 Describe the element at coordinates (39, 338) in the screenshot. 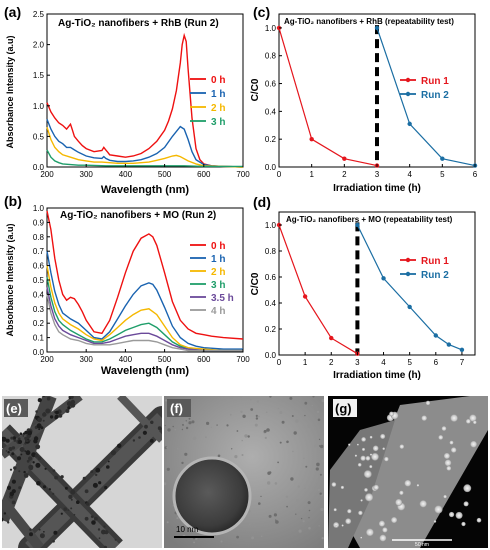

I see `y-tick-label: 0.1` at that location.